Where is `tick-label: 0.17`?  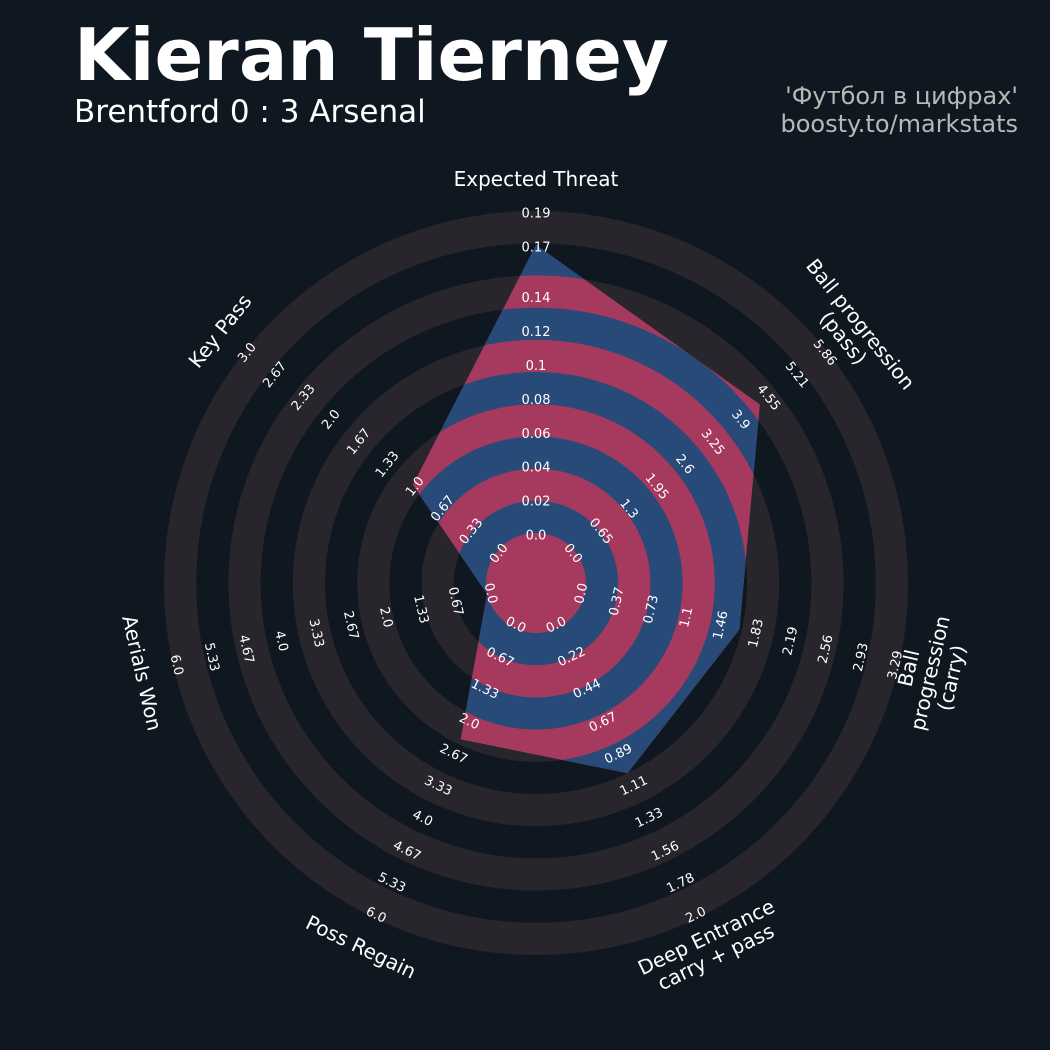
tick-label: 0.17 is located at coordinates (536, 247).